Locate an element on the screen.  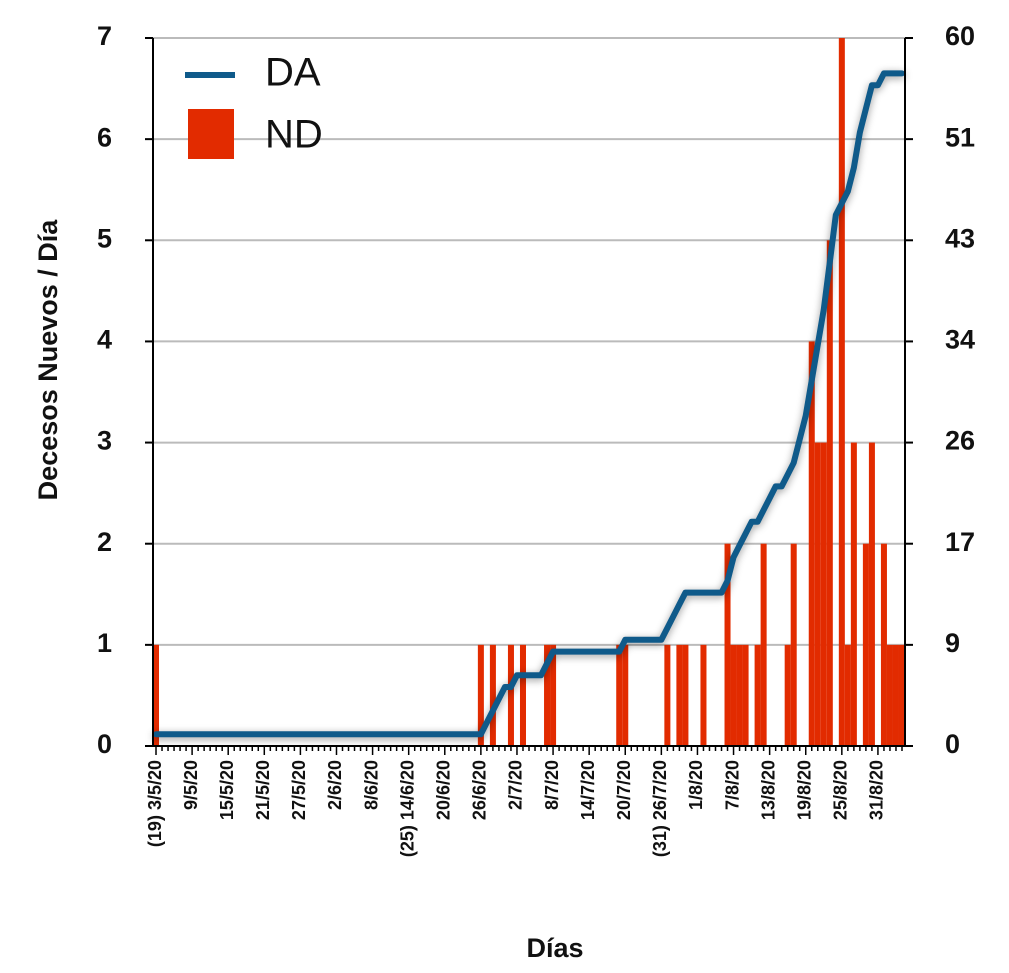
y-tick-label: 0 is located at coordinates (104, 744).